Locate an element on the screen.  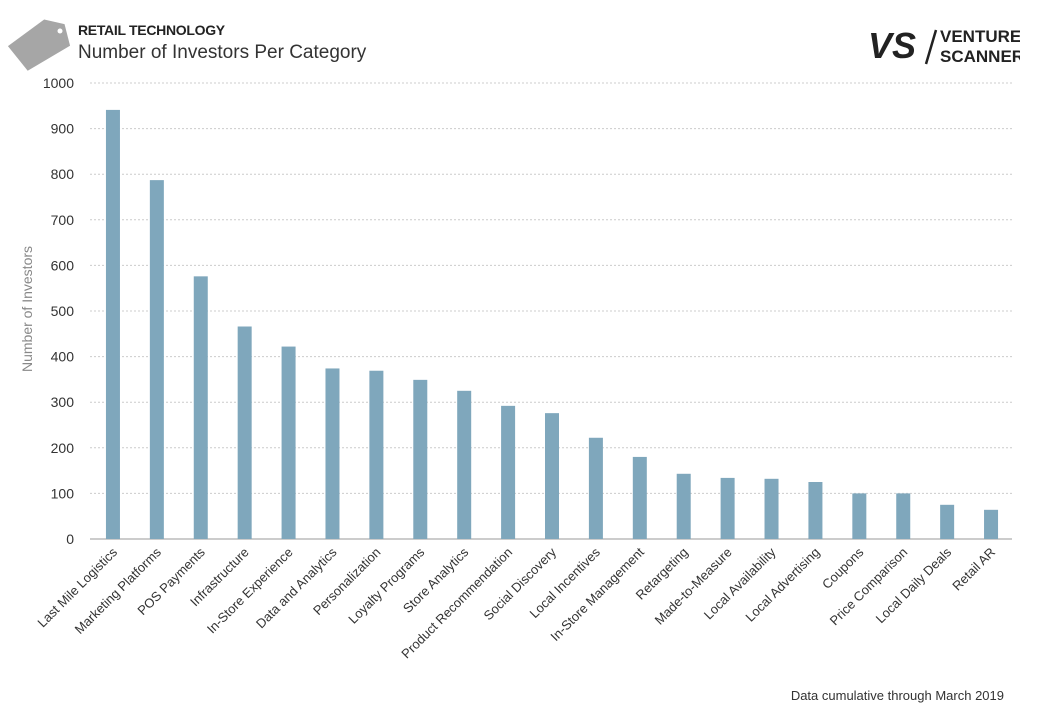
logo-mark: VS is located at coordinates (892, 45).